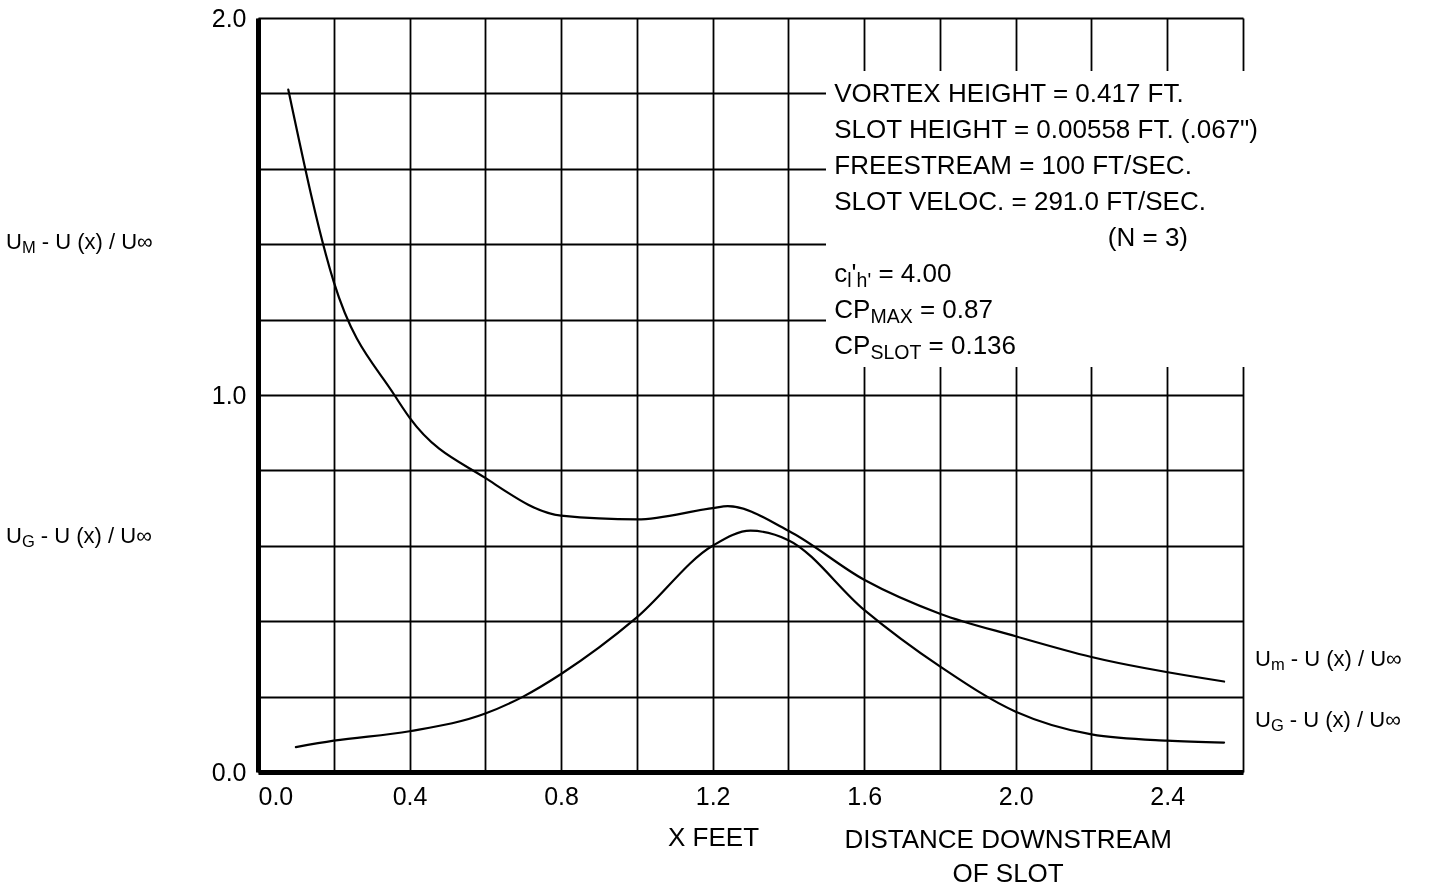  What do you see at coordinates (865, 795) in the screenshot?
I see `x-tick-label: 1.6` at bounding box center [865, 795].